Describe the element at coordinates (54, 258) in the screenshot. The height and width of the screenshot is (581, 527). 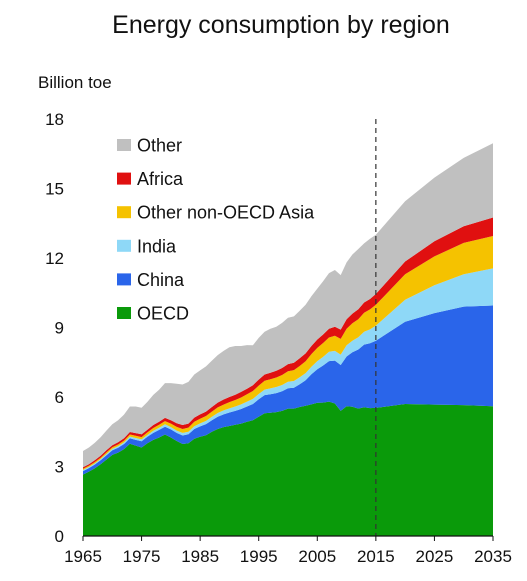
I see `y-tick-label: 12` at that location.